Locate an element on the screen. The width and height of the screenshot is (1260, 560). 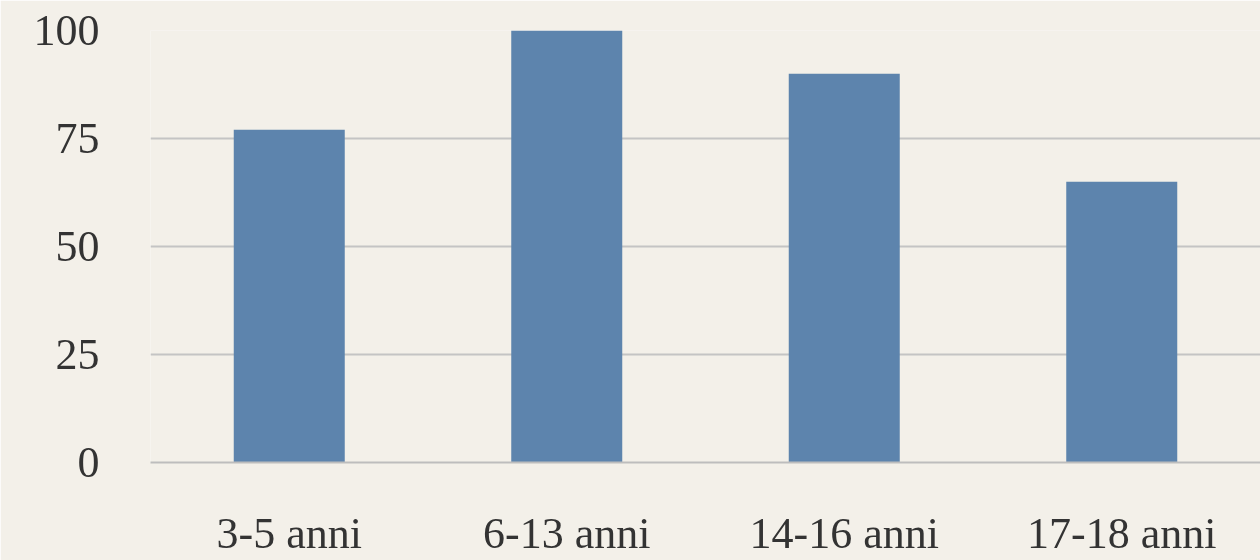
y-tick-label: 100 is located at coordinates (66, 30).